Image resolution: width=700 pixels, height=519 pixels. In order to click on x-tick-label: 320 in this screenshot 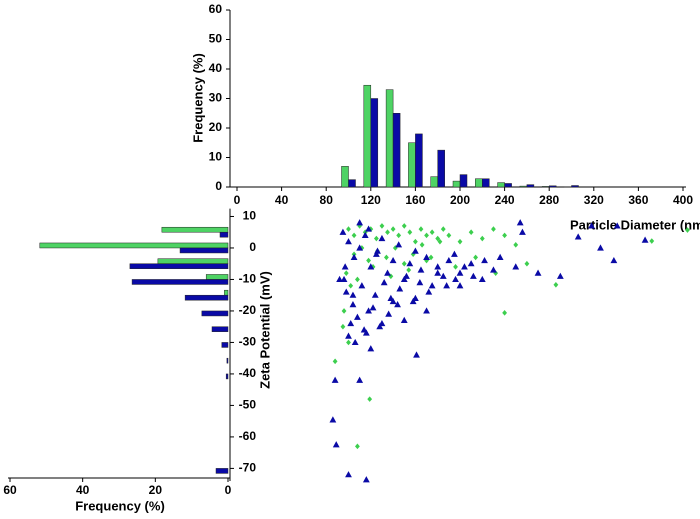, I will do `click(594, 200)`.